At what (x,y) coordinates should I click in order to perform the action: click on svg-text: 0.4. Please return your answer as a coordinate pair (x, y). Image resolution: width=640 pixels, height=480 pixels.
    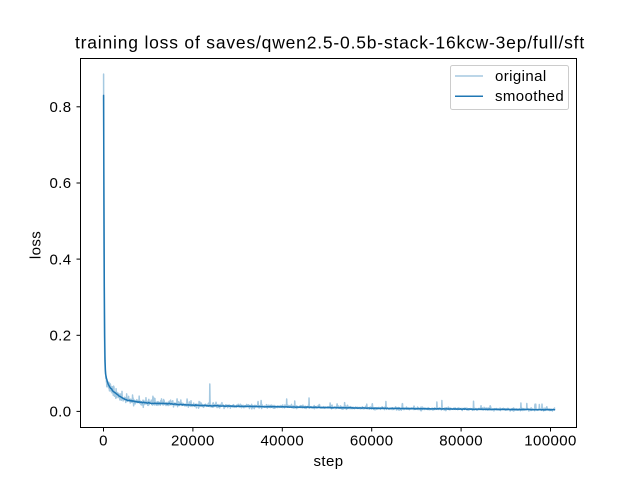
    Looking at the image, I should click on (60, 259).